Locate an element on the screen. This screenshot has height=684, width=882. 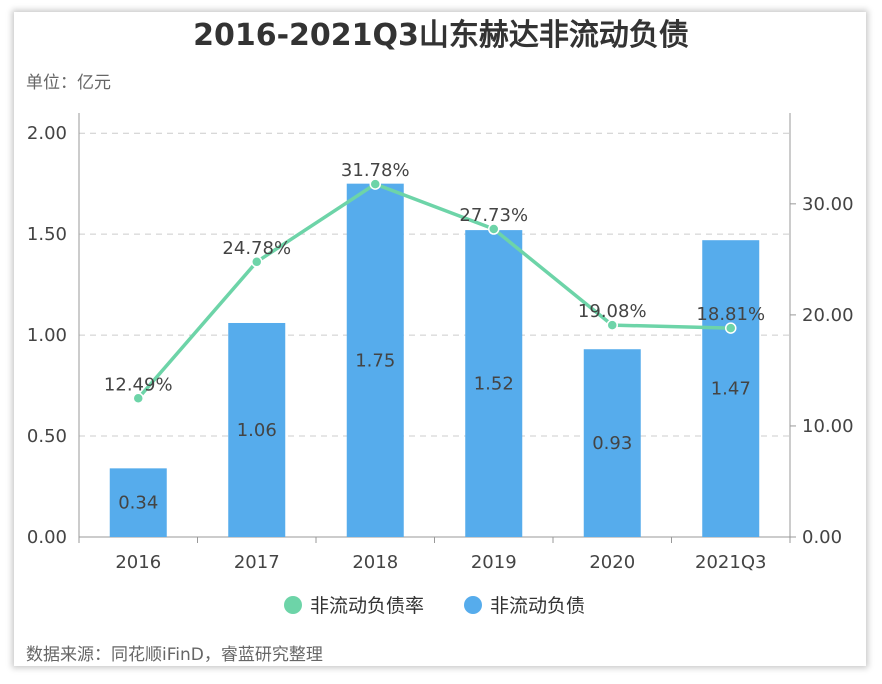
y-left-tick-label: 2.00 is located at coordinates (47, 133).